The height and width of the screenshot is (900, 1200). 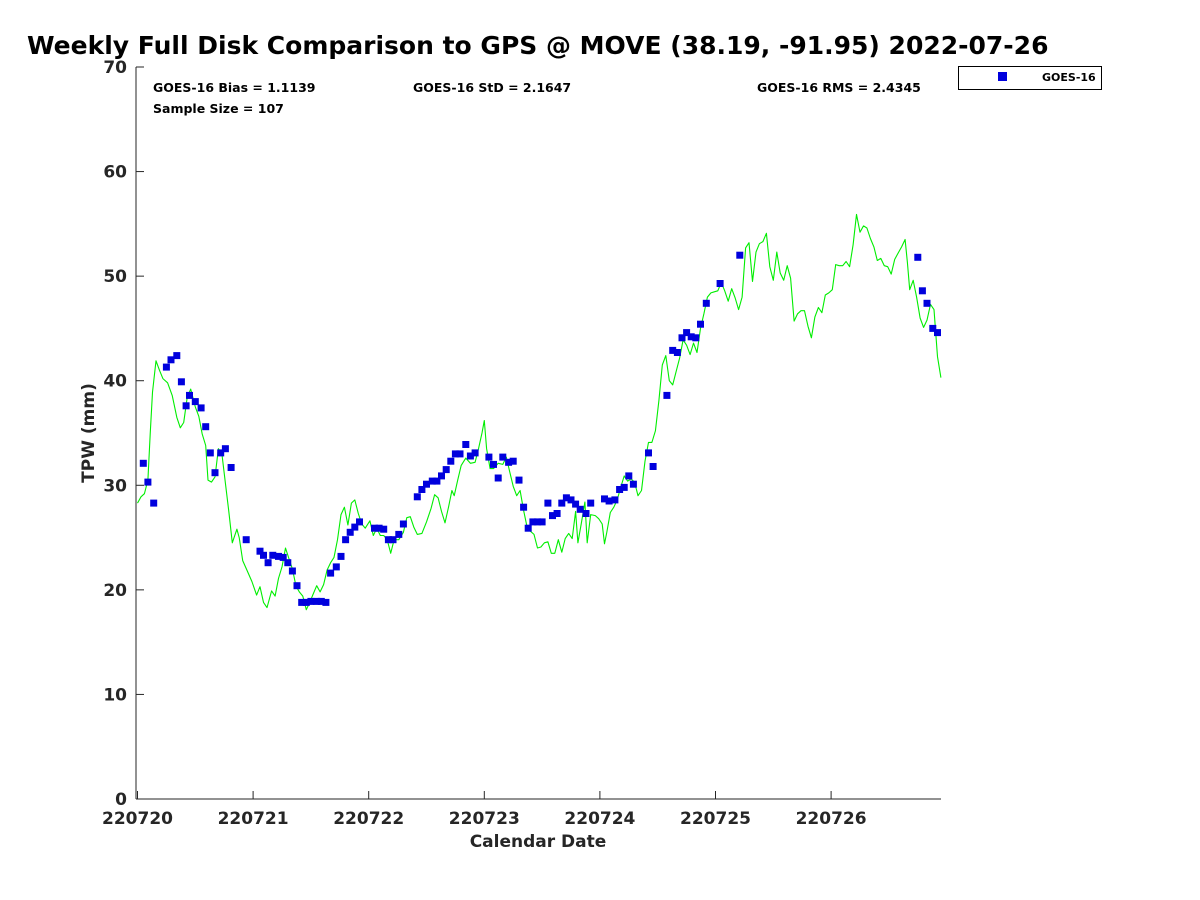 I want to click on y-tick-label: 30, so click(x=115, y=486).